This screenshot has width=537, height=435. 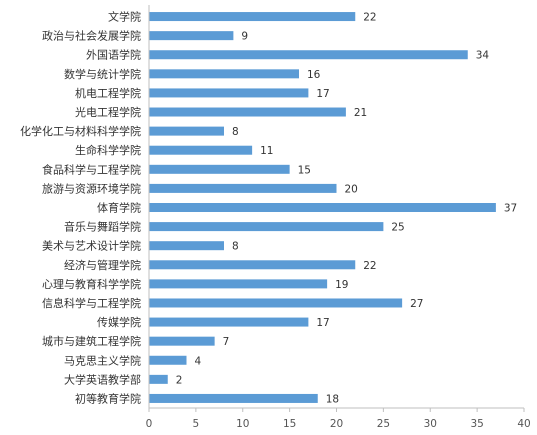 What do you see at coordinates (108, 398) in the screenshot?
I see `category-label: 初等教育学院` at bounding box center [108, 398].